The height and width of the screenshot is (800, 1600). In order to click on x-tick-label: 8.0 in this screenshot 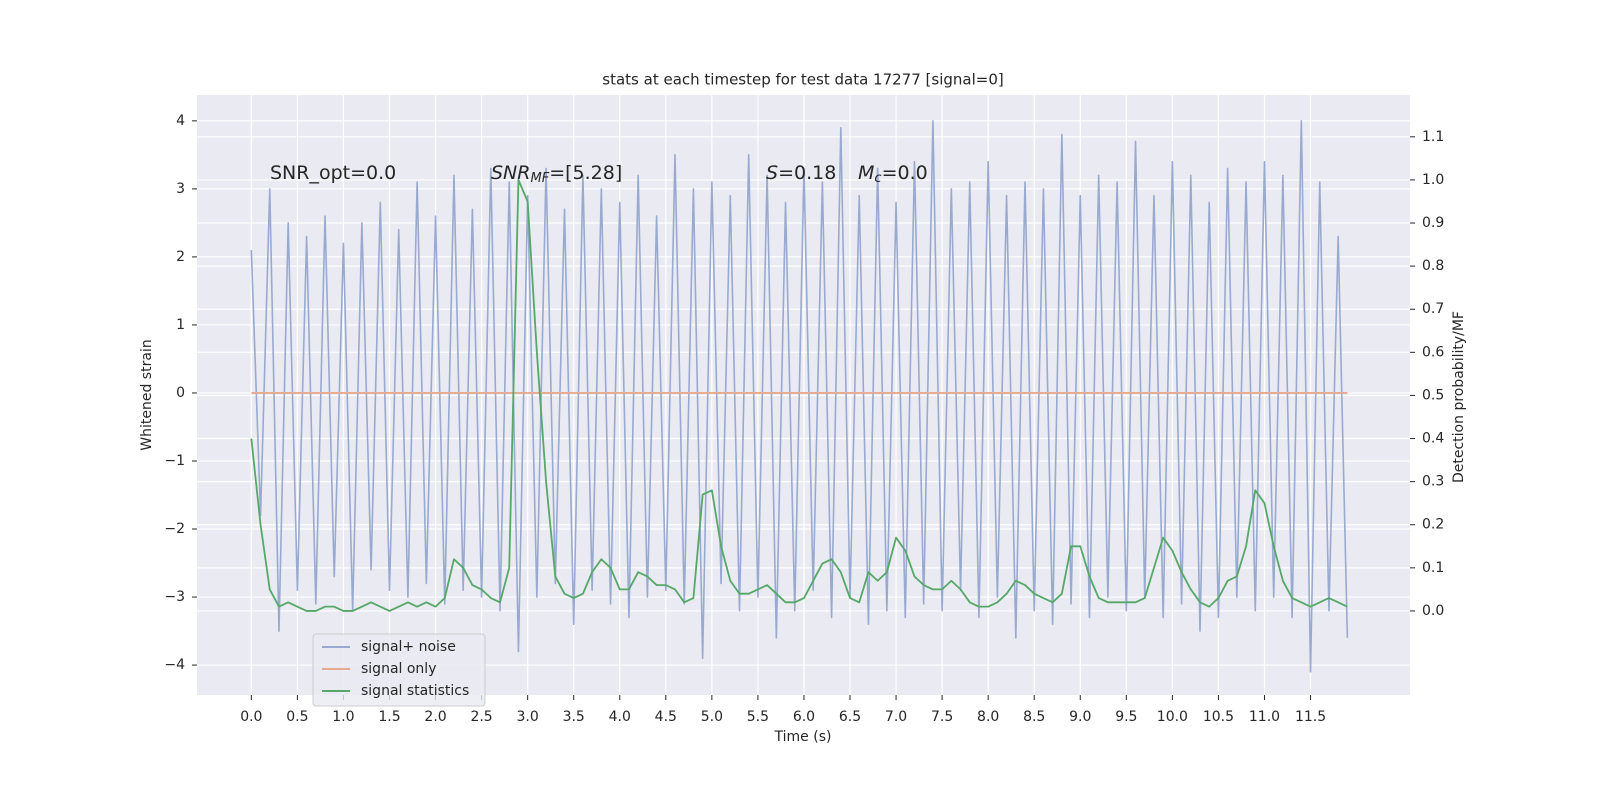, I will do `click(988, 717)`.